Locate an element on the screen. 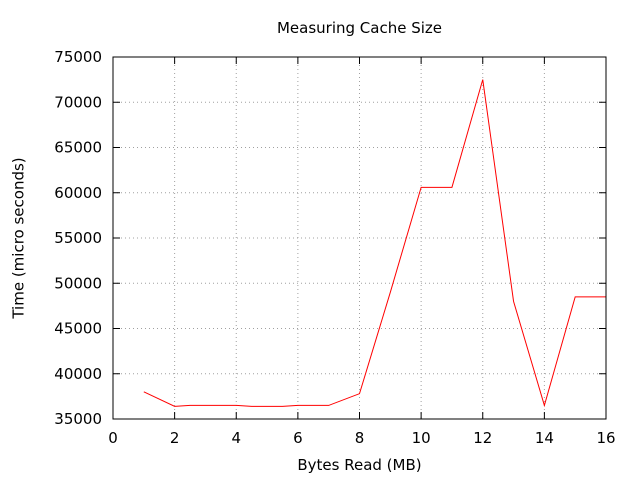  y-tick-label: 50000 is located at coordinates (78, 283).